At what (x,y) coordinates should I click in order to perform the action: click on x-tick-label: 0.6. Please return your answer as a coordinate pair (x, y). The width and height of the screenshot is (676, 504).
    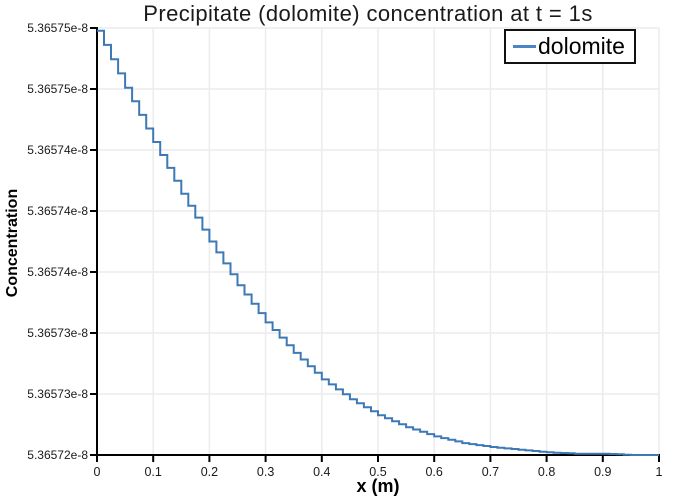
    Looking at the image, I should click on (434, 472).